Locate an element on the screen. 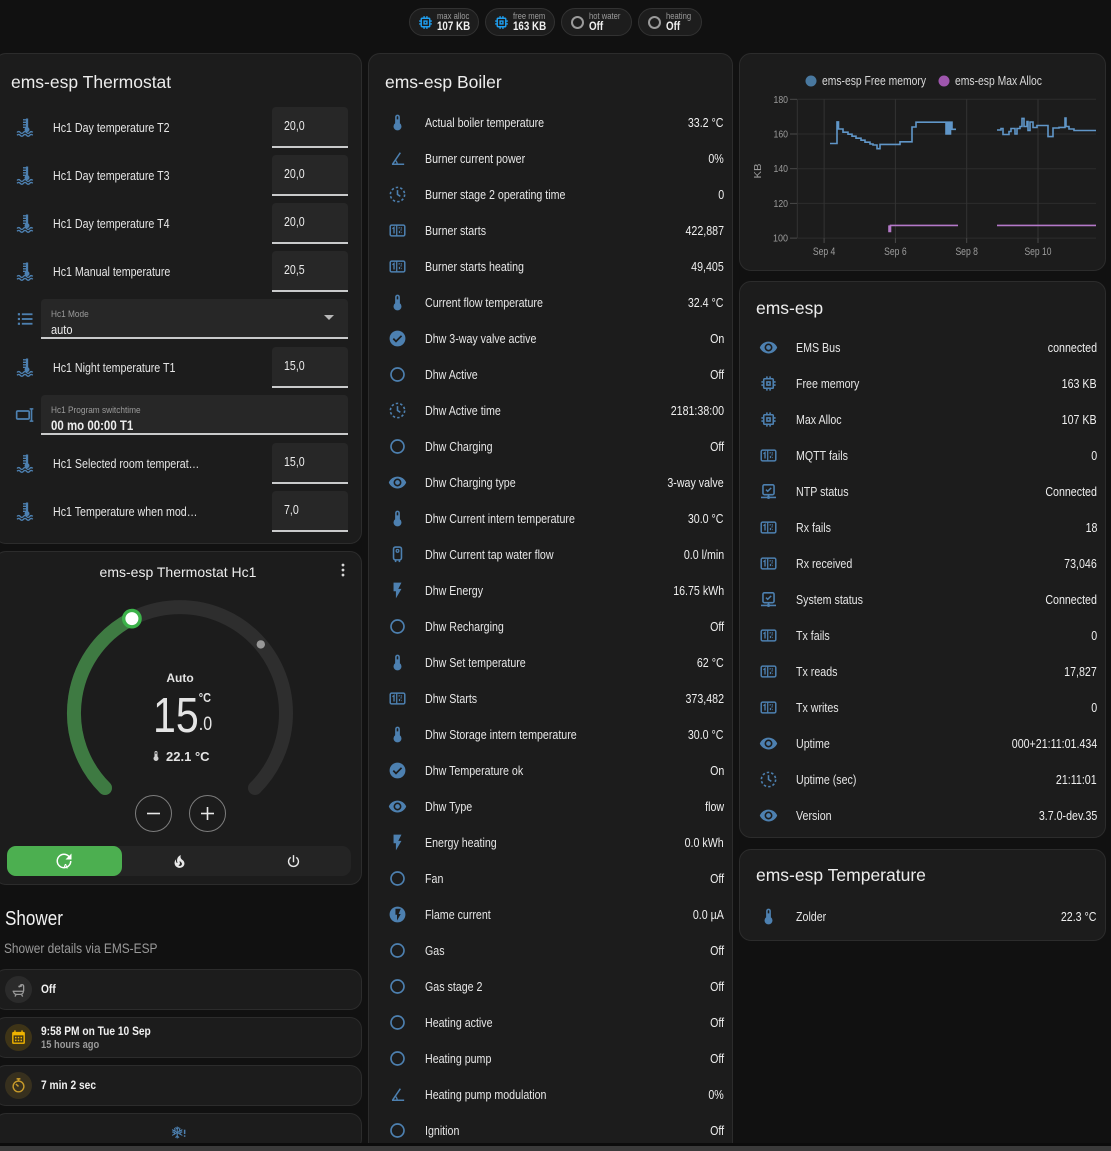 The width and height of the screenshot is (1111, 1151). svg-text: KB is located at coordinates (758, 171).